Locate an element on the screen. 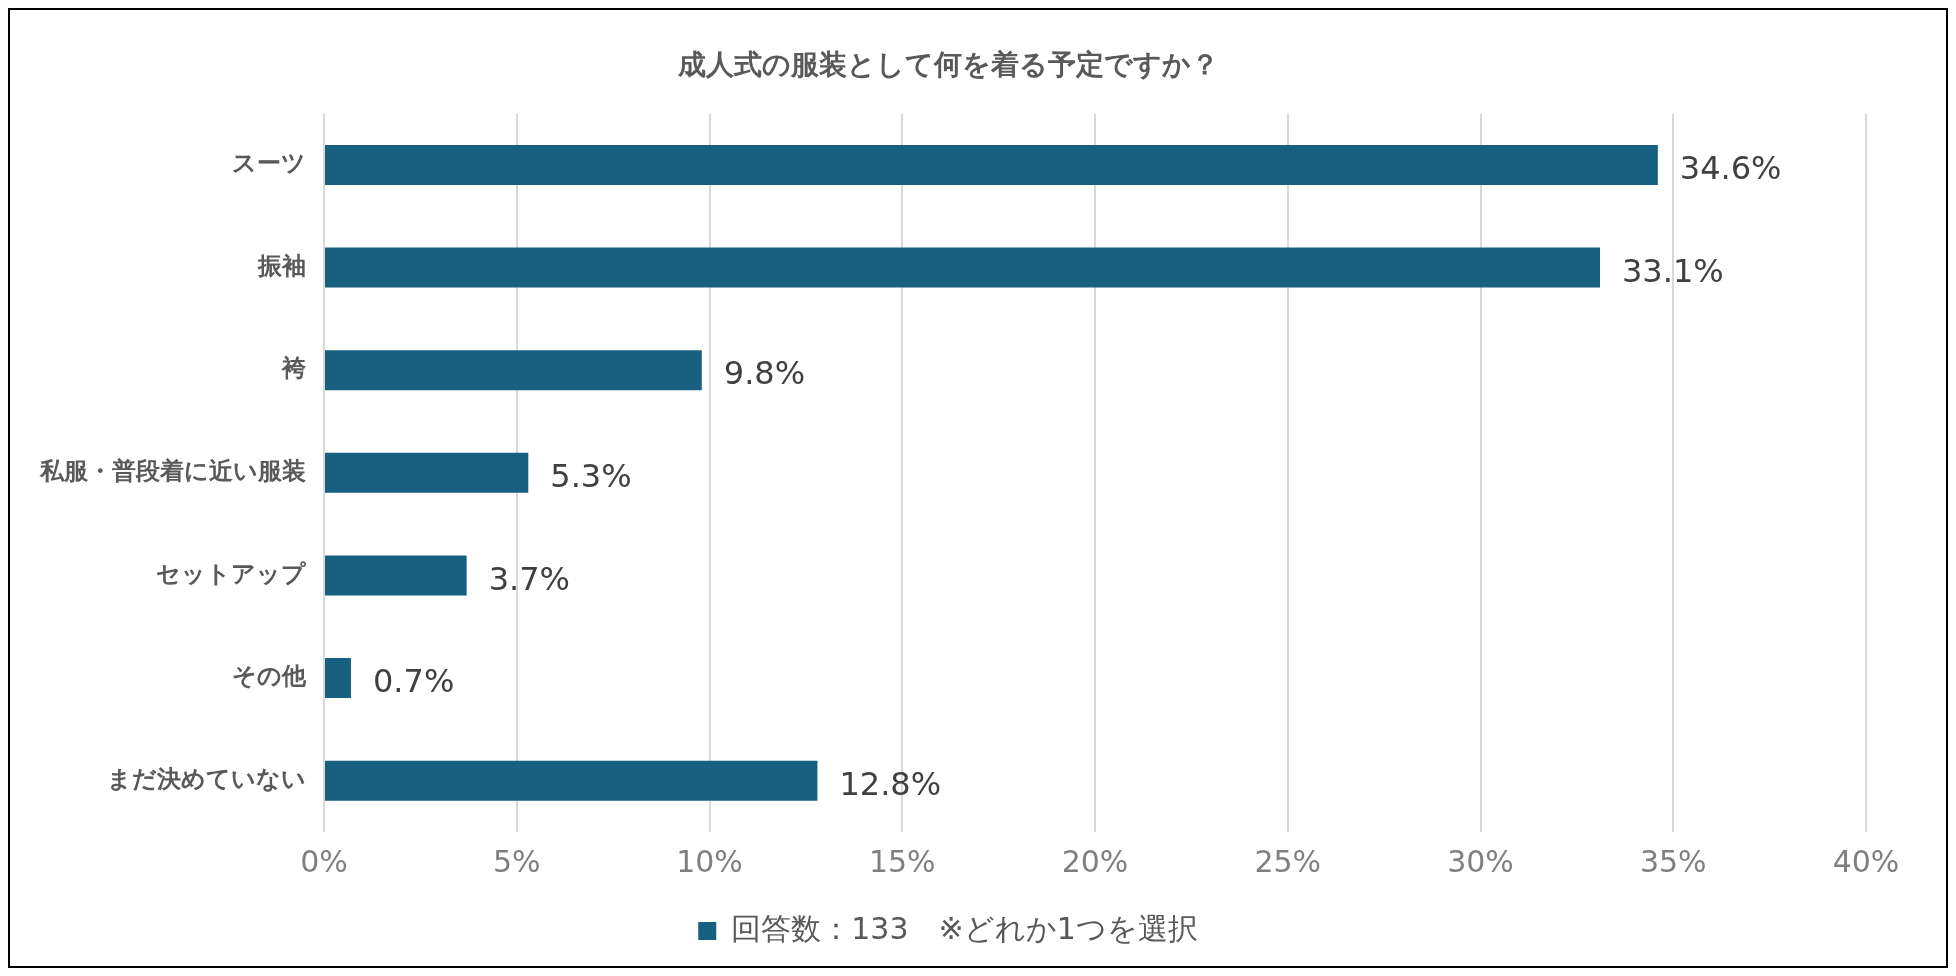 This screenshot has width=1956, height=976. x-tick-label: 30% is located at coordinates (1480, 861).